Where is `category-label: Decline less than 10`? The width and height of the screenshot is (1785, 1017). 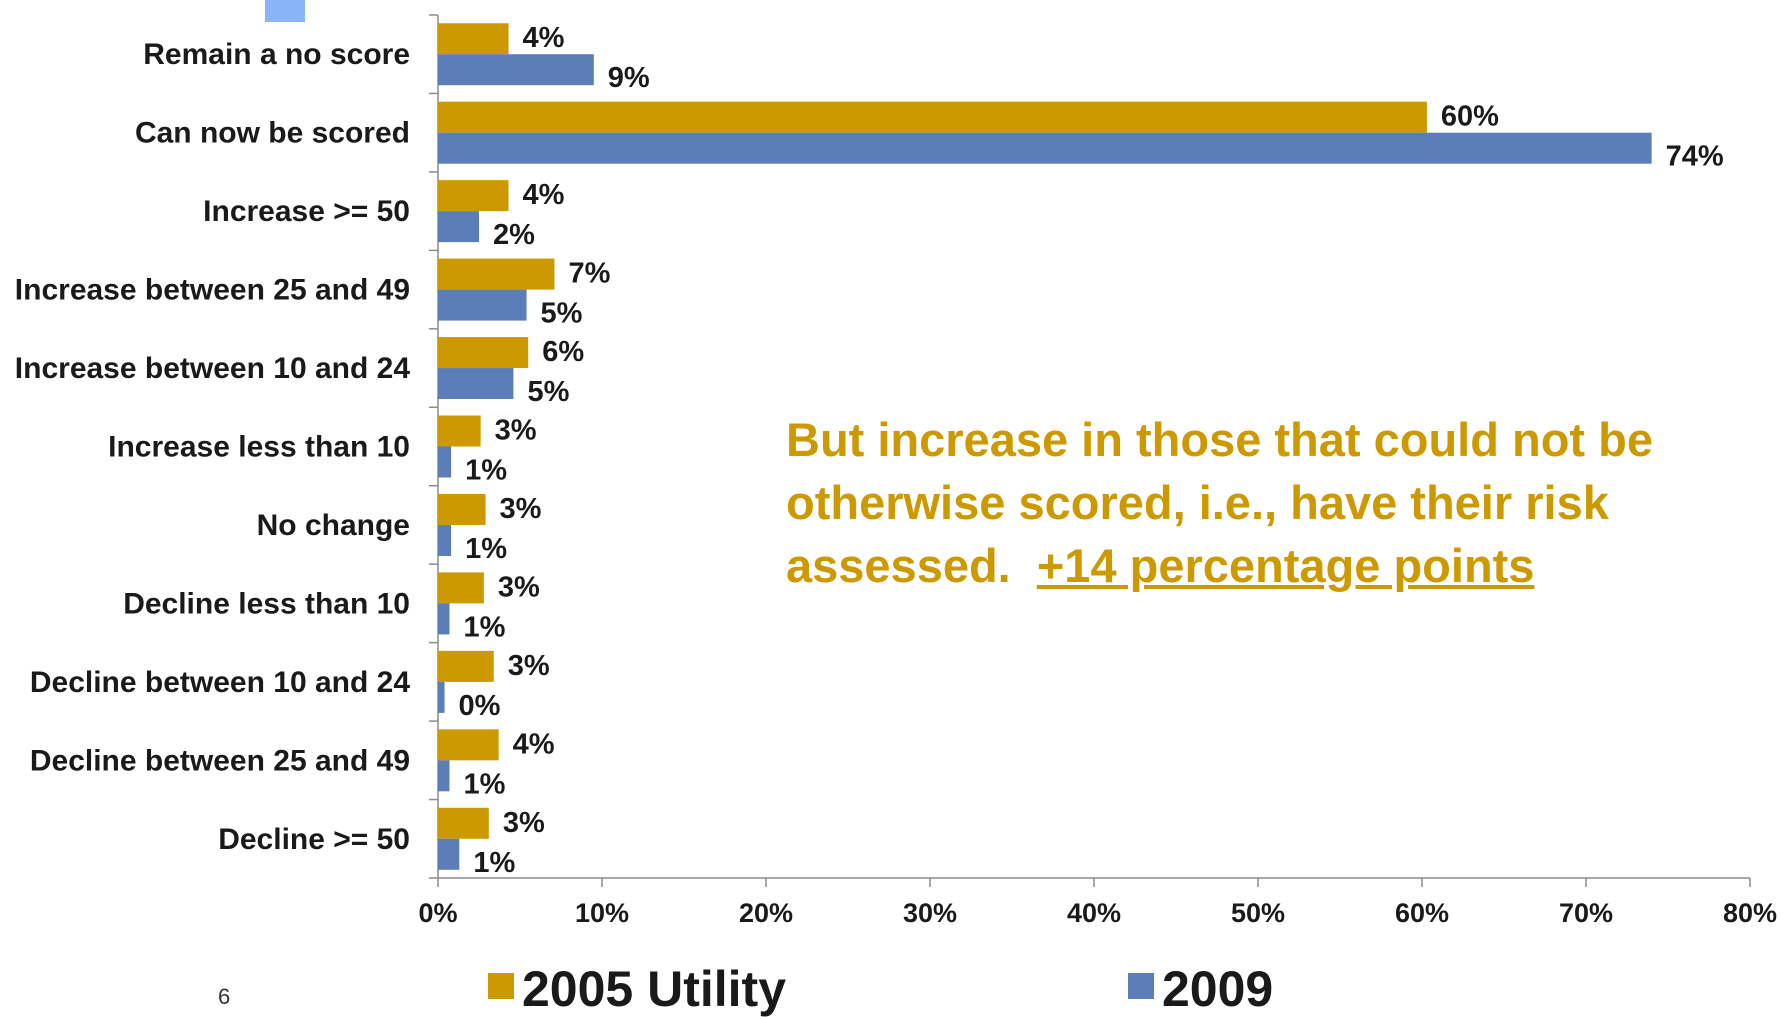
category-label: Decline less than 10 is located at coordinates (266, 603).